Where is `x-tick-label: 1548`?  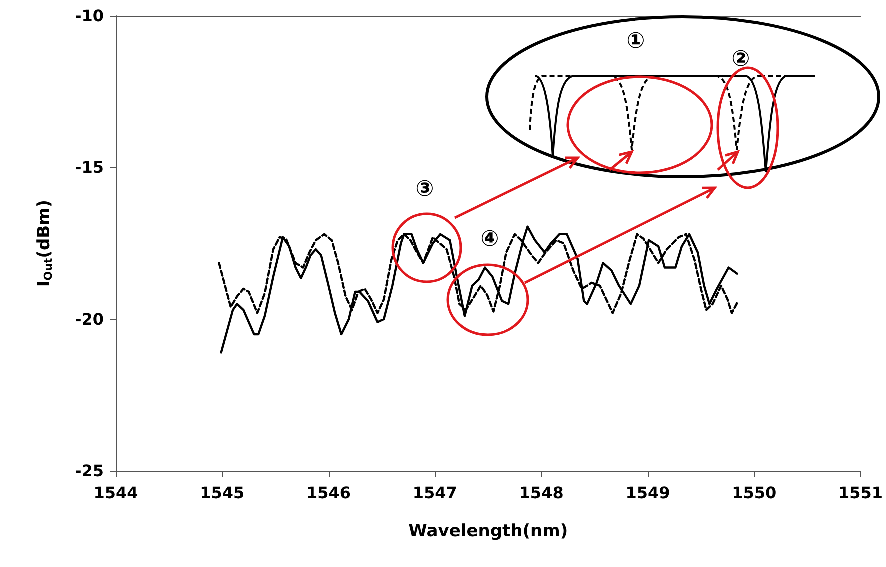 x-tick-label: 1548 is located at coordinates (541, 493).